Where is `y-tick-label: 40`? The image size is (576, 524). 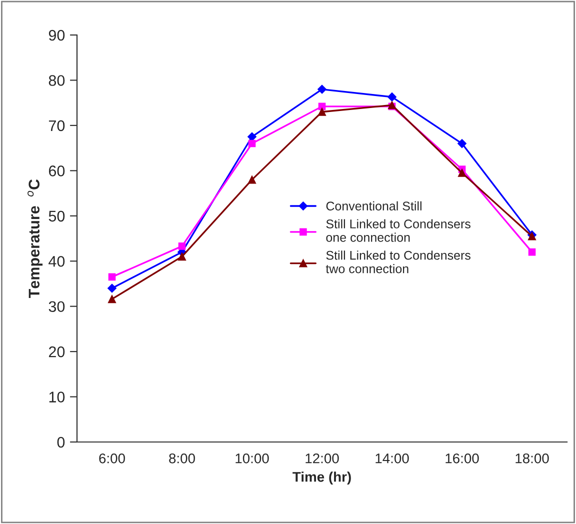 y-tick-label: 40 is located at coordinates (56, 261).